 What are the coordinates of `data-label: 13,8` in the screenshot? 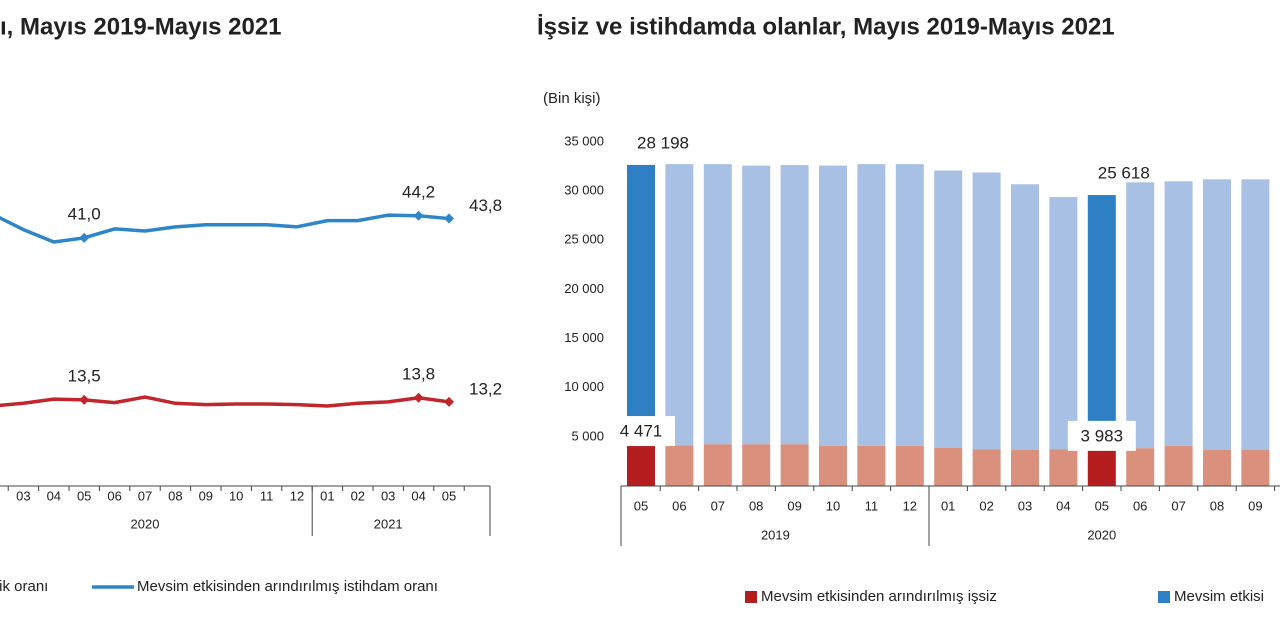 It's located at (418, 373).